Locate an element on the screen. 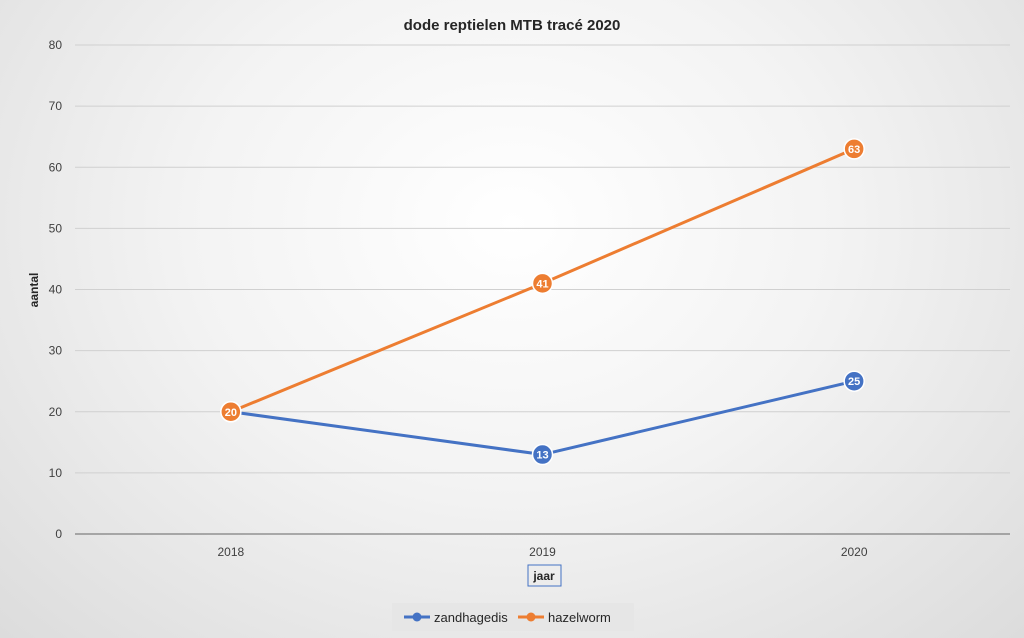  x-tick-label-2019: 2019 is located at coordinates (542, 552).